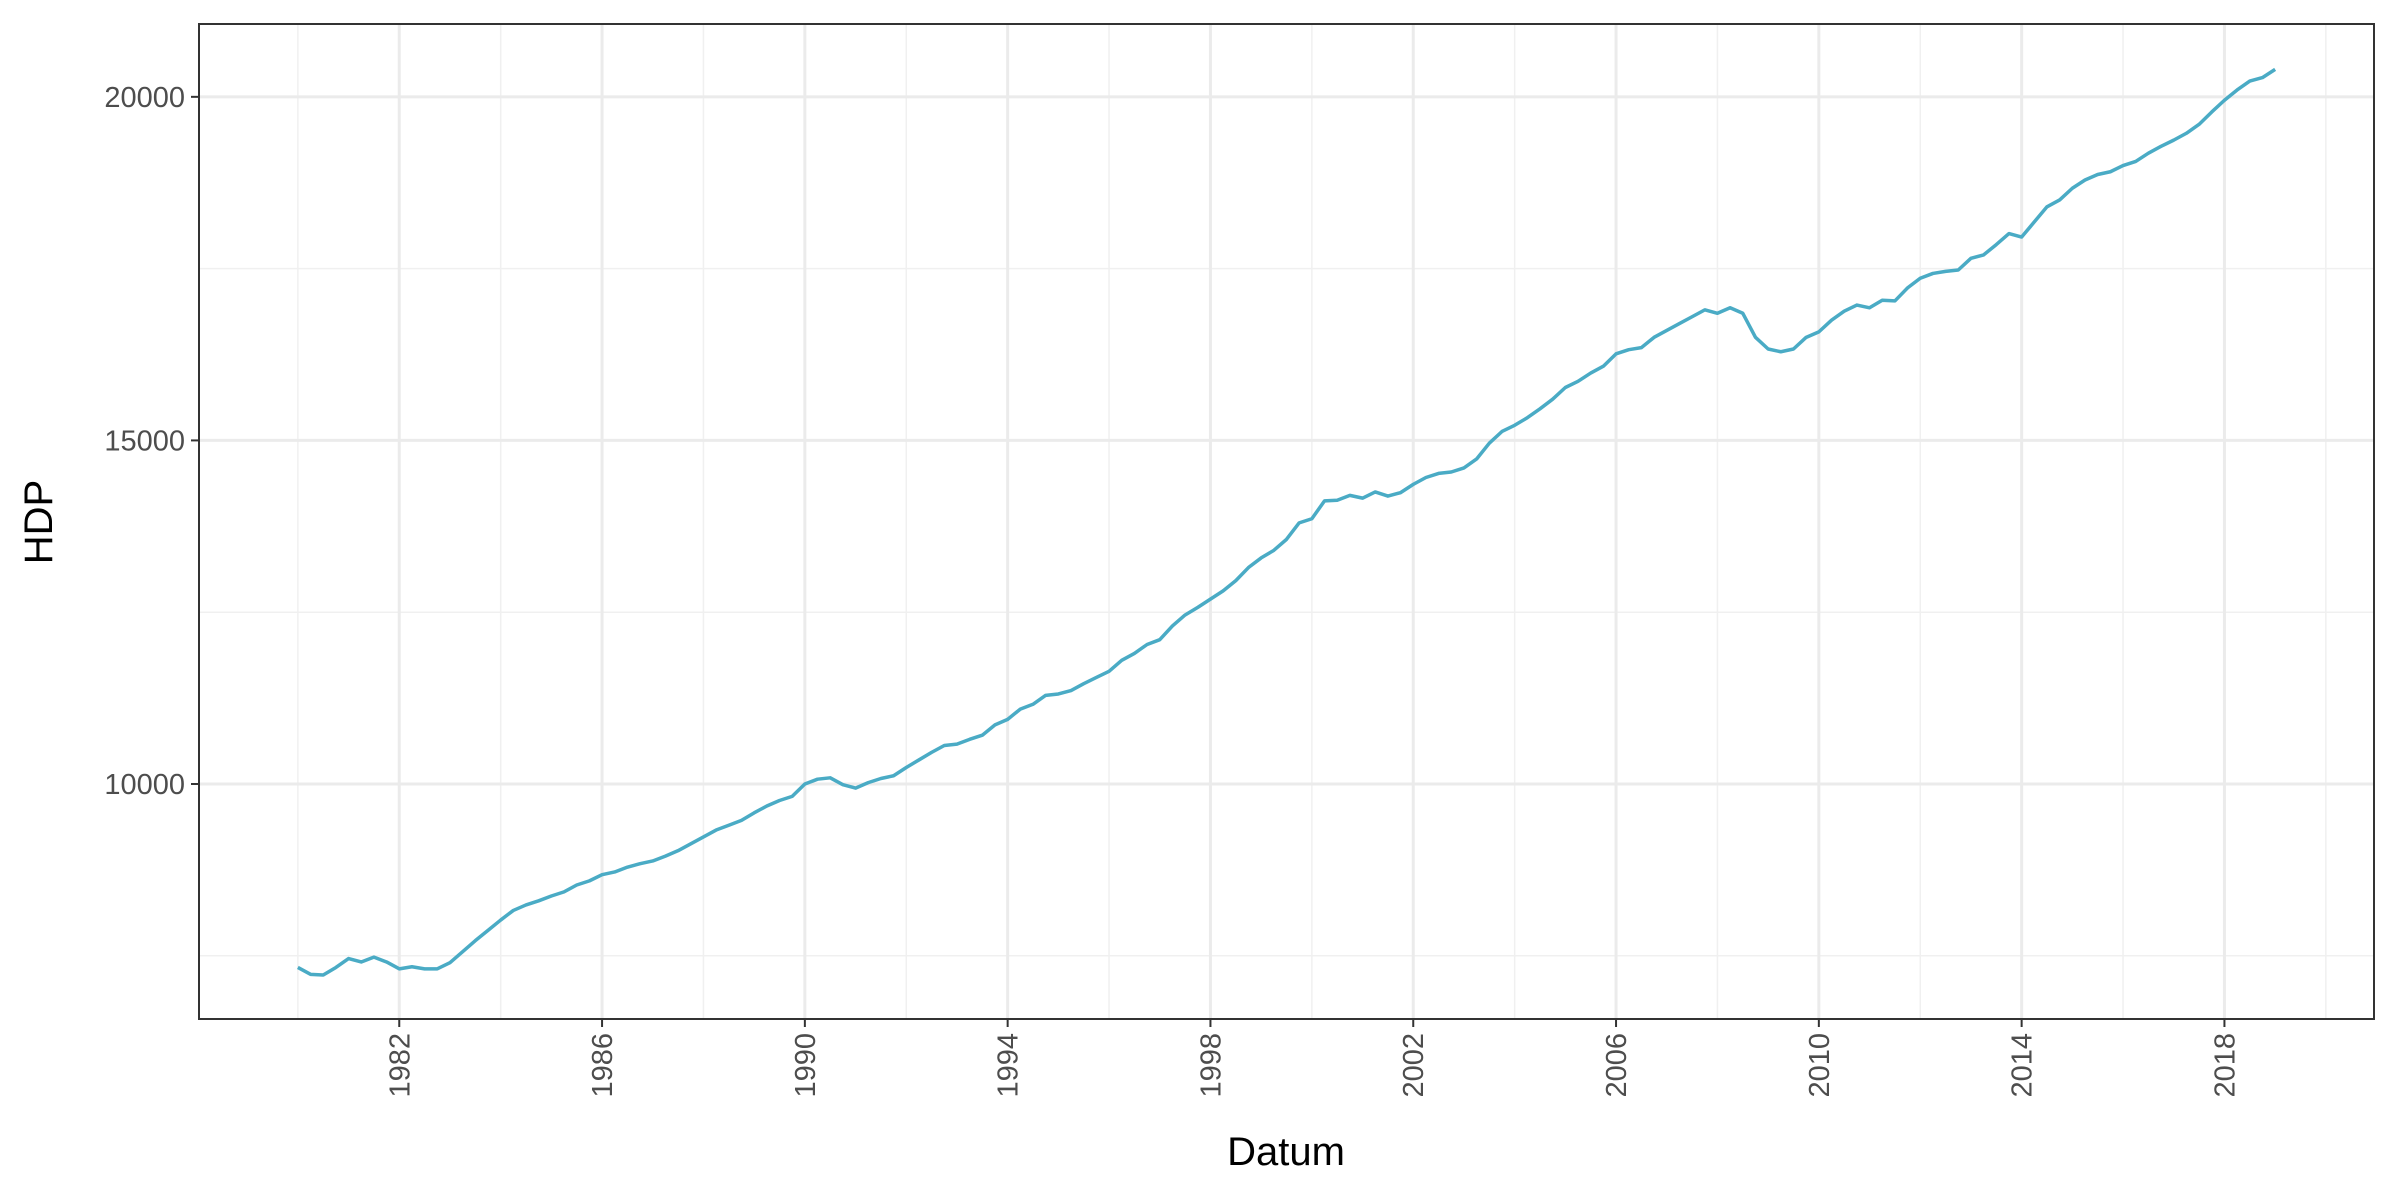  I want to click on x-tick-label: 1994, so click(1009, 1065).